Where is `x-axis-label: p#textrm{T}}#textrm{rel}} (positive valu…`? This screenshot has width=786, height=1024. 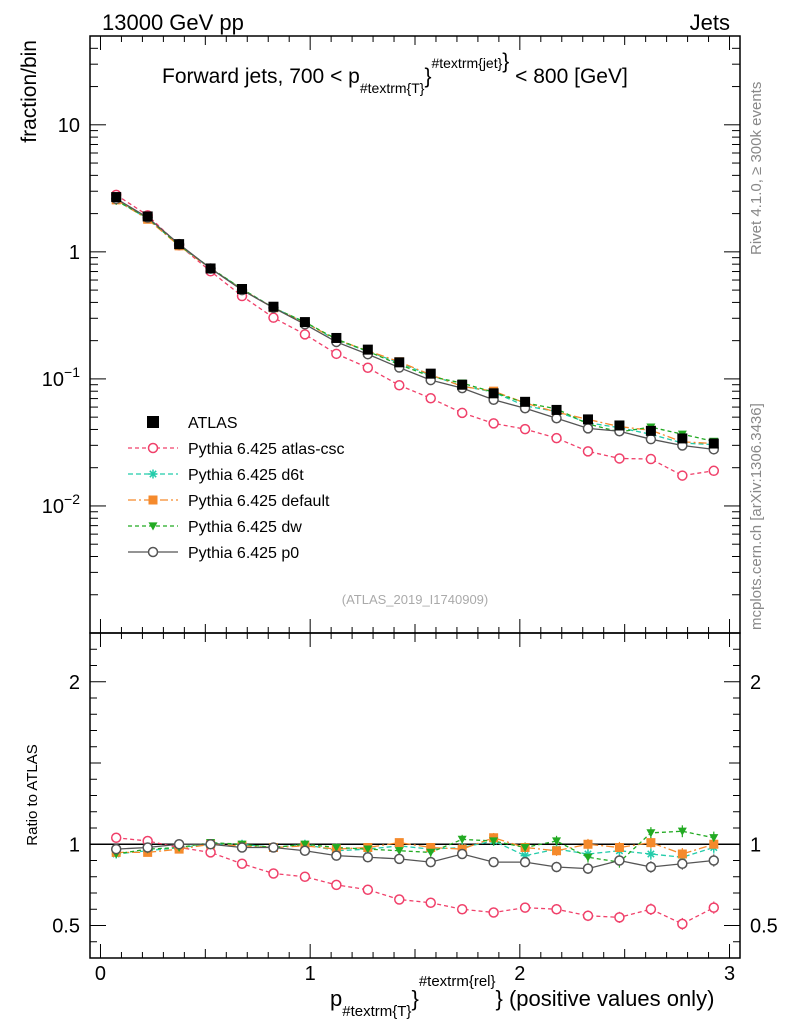
x-axis-label: p#textrm{T}}#textrm{rel}} (positive valu… is located at coordinates (522, 996).